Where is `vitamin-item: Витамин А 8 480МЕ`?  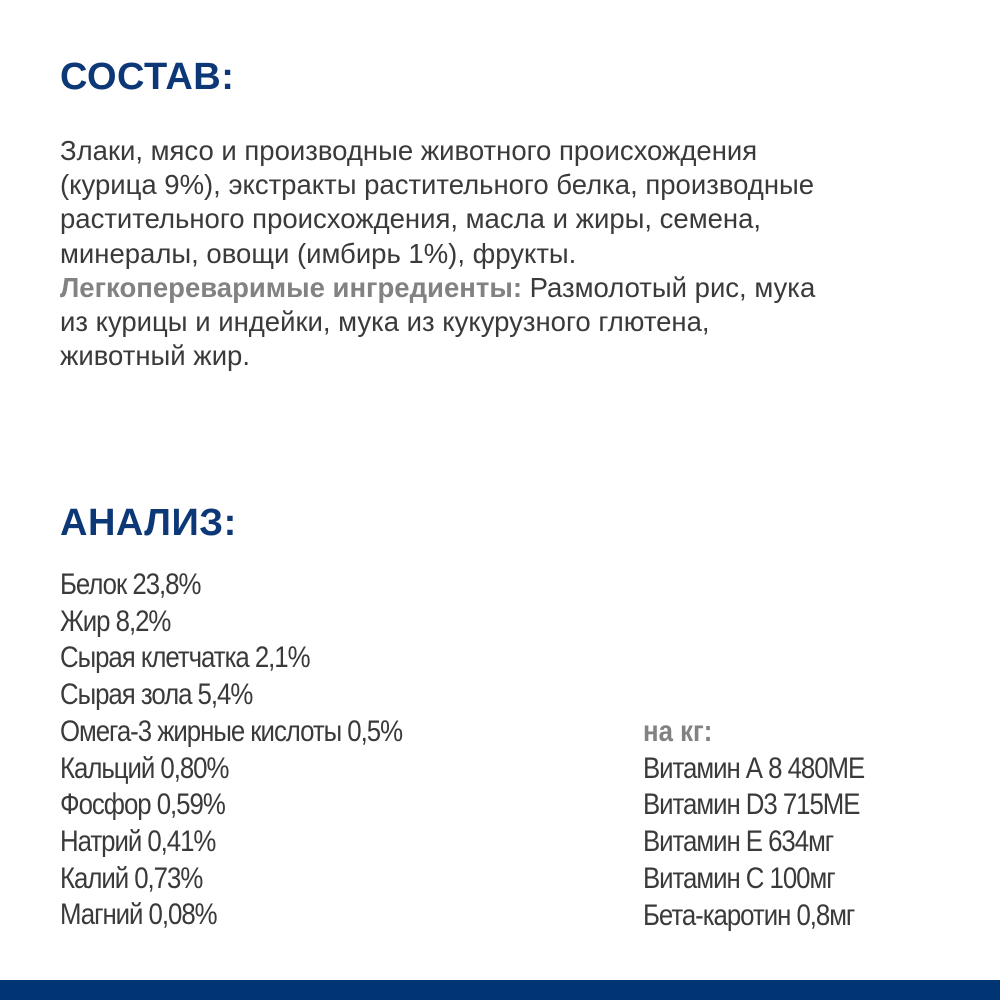 vitamin-item: Витамин А 8 480МЕ is located at coordinates (754, 768).